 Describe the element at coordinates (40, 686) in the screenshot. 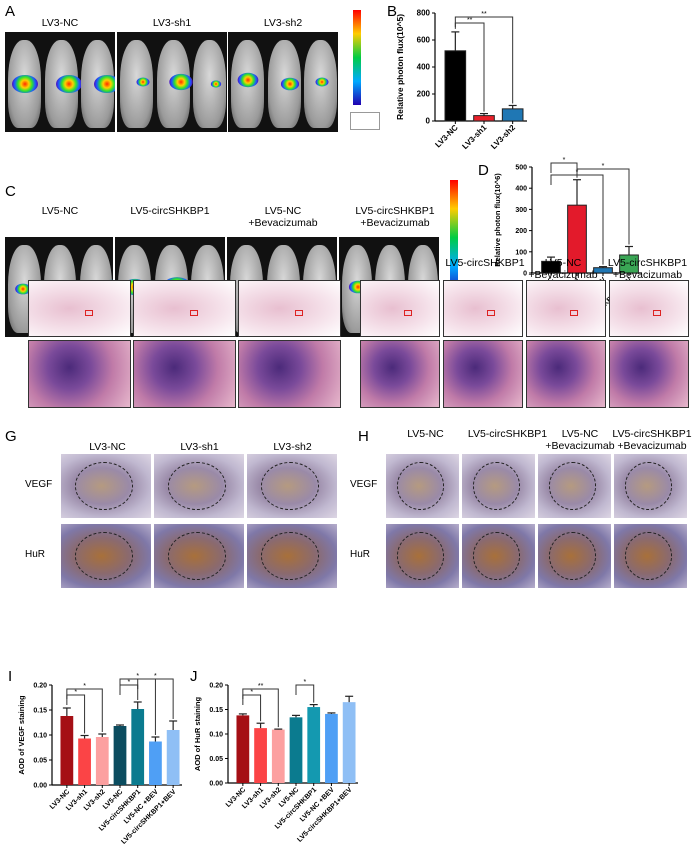

I see `y-tick-label: 0.20` at that location.